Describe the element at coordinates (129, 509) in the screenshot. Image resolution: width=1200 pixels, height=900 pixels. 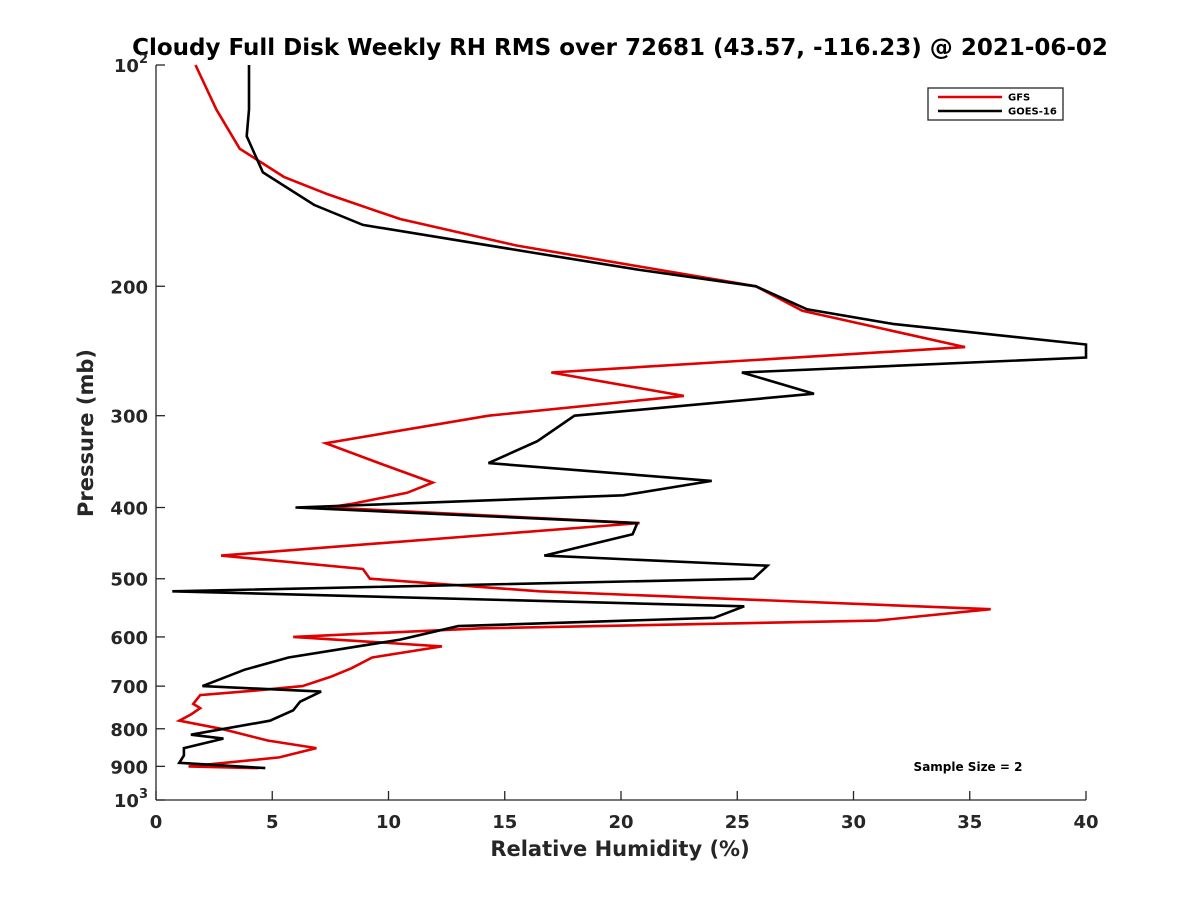
I see `y-tick-label: 400` at that location.